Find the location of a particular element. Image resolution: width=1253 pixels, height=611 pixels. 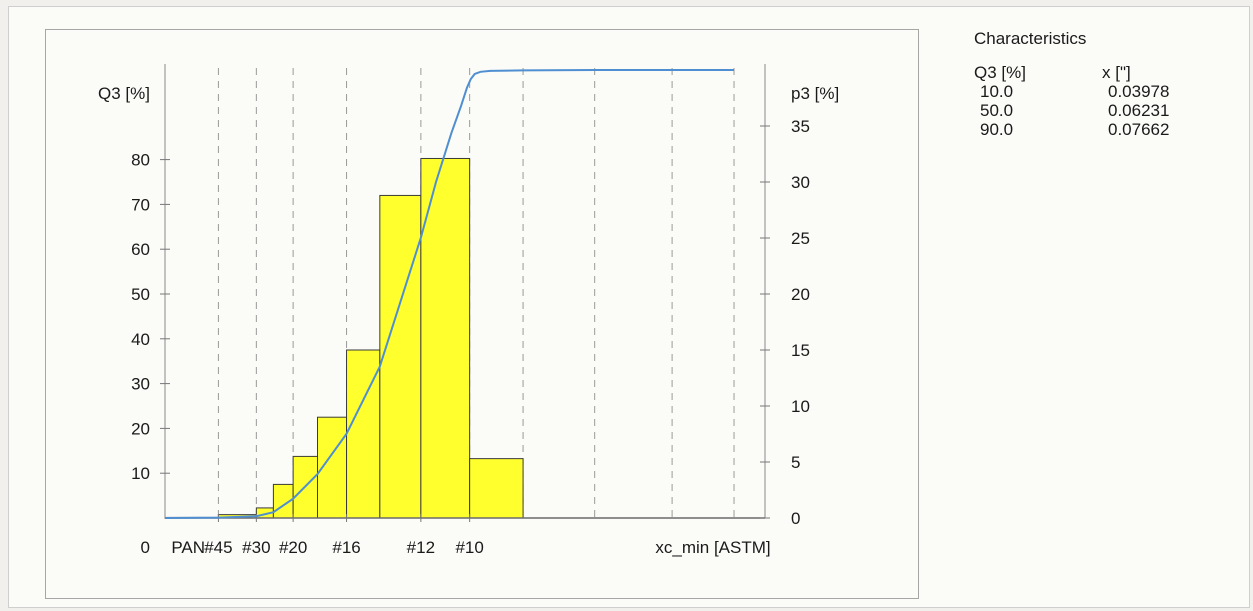

x-axis-tick-label: #12 is located at coordinates (421, 547).